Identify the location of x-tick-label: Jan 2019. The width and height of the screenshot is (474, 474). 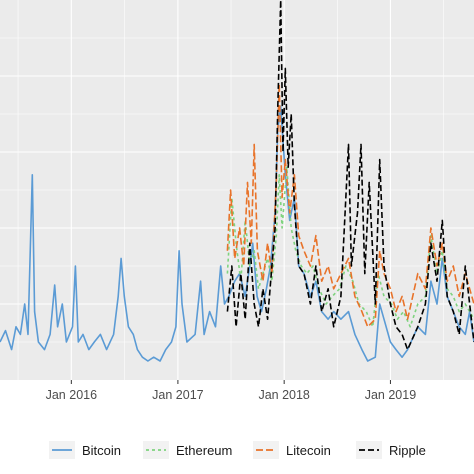
(390, 395).